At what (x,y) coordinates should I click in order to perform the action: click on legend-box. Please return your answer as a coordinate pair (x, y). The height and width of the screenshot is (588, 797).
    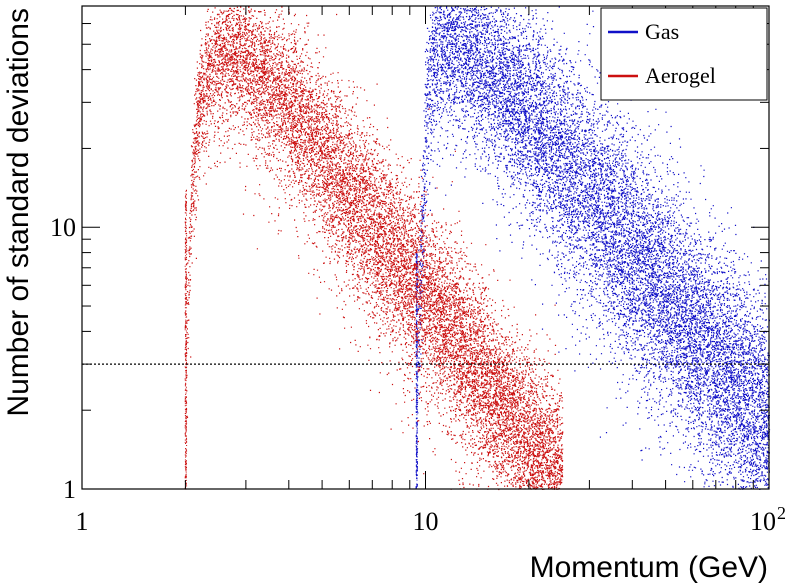
    Looking at the image, I should click on (684, 54).